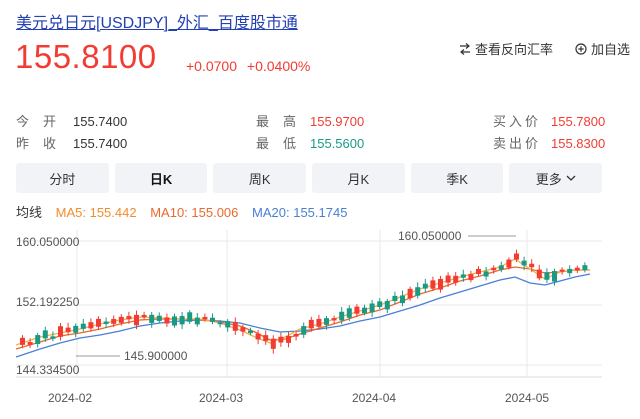  I want to click on add-watchlist-button: 加自选, so click(602, 48).